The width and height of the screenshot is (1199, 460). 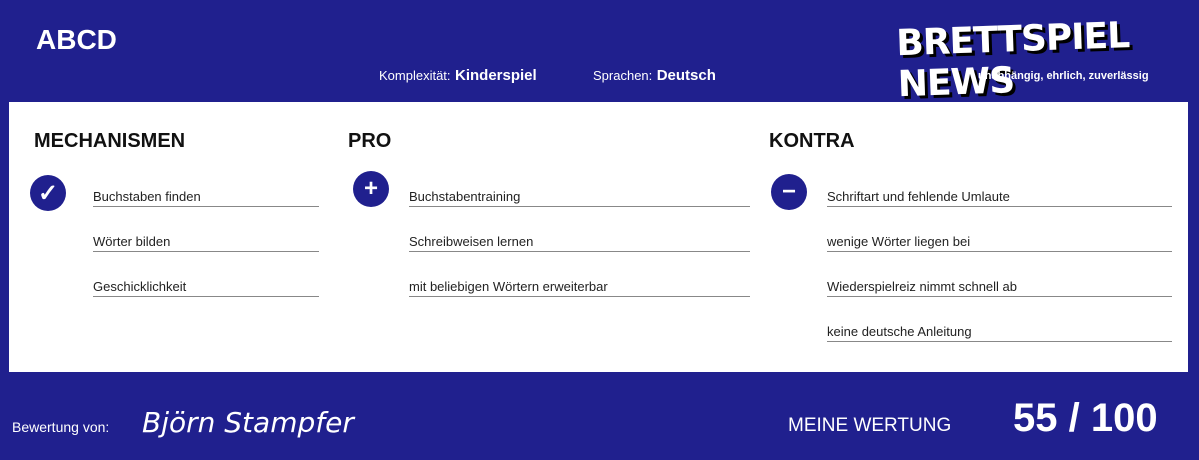 What do you see at coordinates (999, 288) in the screenshot?
I see `list-item: Wiederspielreiz nimmt schnell ab` at bounding box center [999, 288].